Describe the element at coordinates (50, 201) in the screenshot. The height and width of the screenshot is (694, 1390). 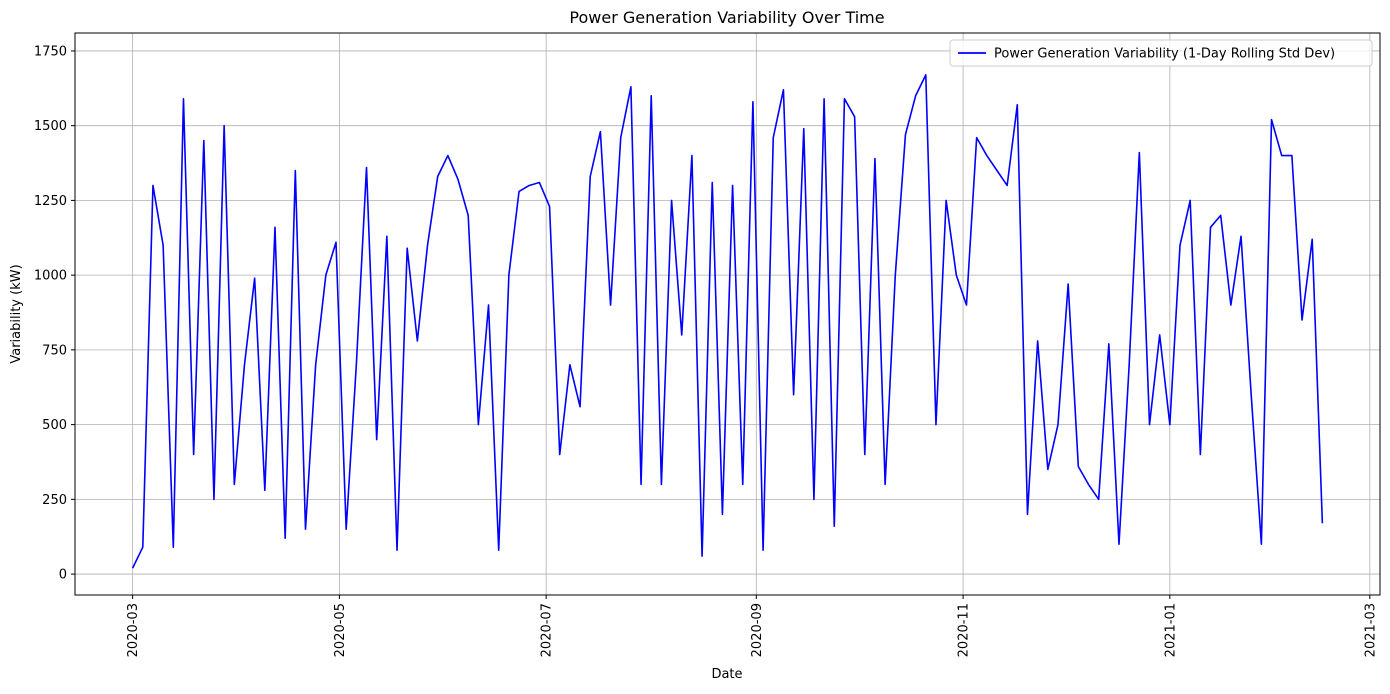
I see `y-tick-label: 1250` at that location.